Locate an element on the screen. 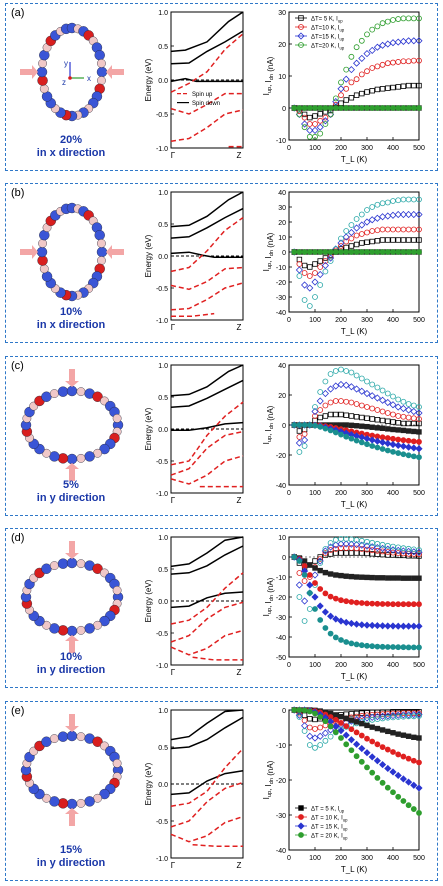 This screenshot has width=443, height=886. band-structure-plot: 1.0 0.5 0.0 -0.5 -1.0 Energy (eV) Γ Z is located at coordinates (194, 606).